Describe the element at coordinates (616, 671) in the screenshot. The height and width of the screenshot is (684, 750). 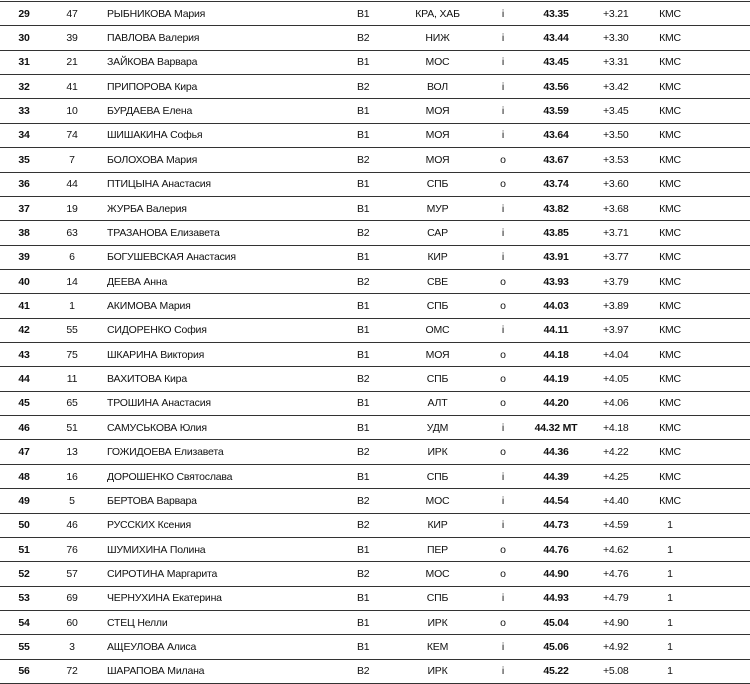
I see `cell-diff: +5.08` at that location.